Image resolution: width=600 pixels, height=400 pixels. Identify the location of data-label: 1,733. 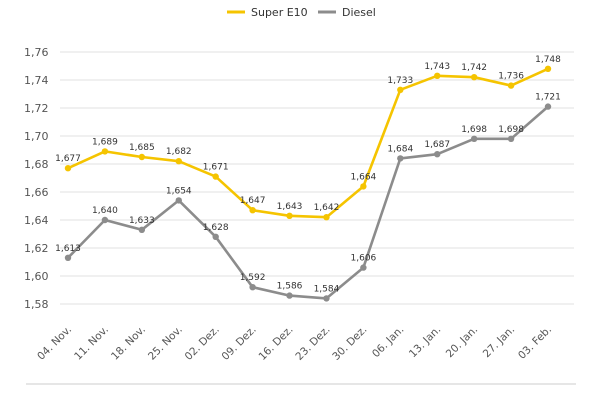
(400, 81).